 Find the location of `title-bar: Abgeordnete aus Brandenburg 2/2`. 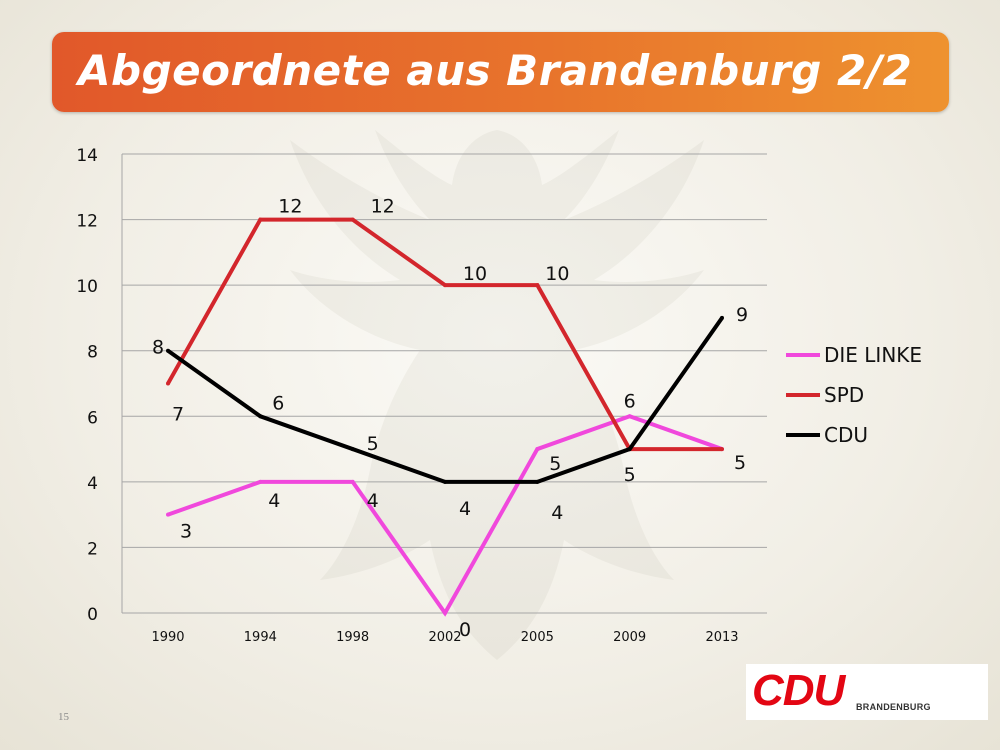

title-bar: Abgeordnete aus Brandenburg 2/2 is located at coordinates (500, 72).